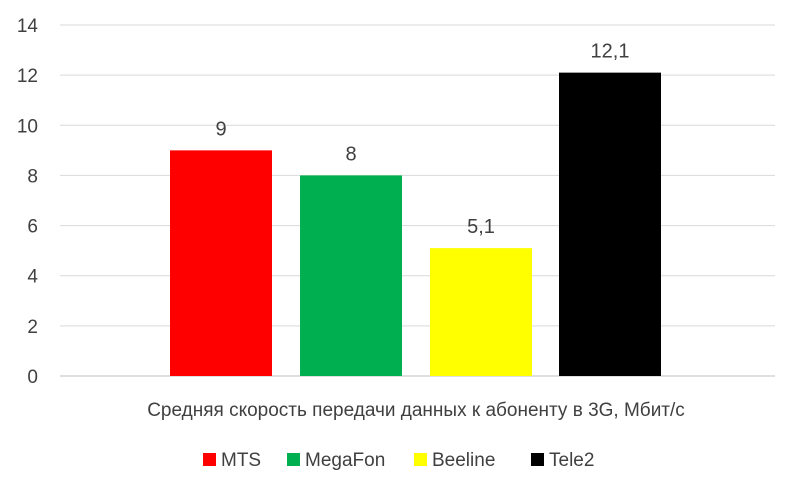 The image size is (800, 498). Describe the element at coordinates (350, 154) in the screenshot. I see `data-label-megafon: 8` at that location.